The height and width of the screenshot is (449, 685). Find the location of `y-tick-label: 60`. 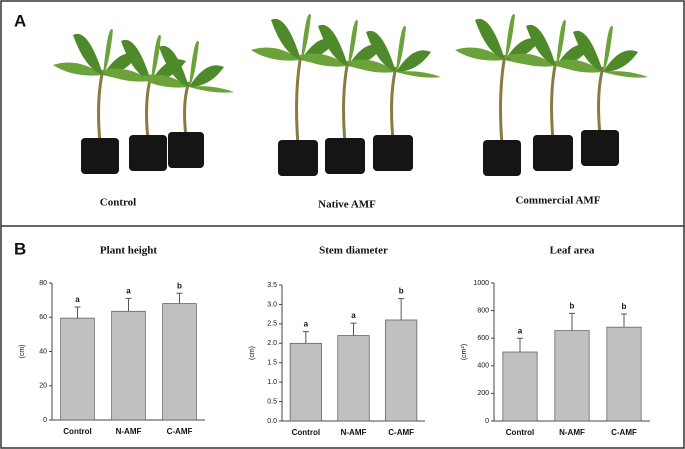

y-tick-label: 60 is located at coordinates (43, 317).